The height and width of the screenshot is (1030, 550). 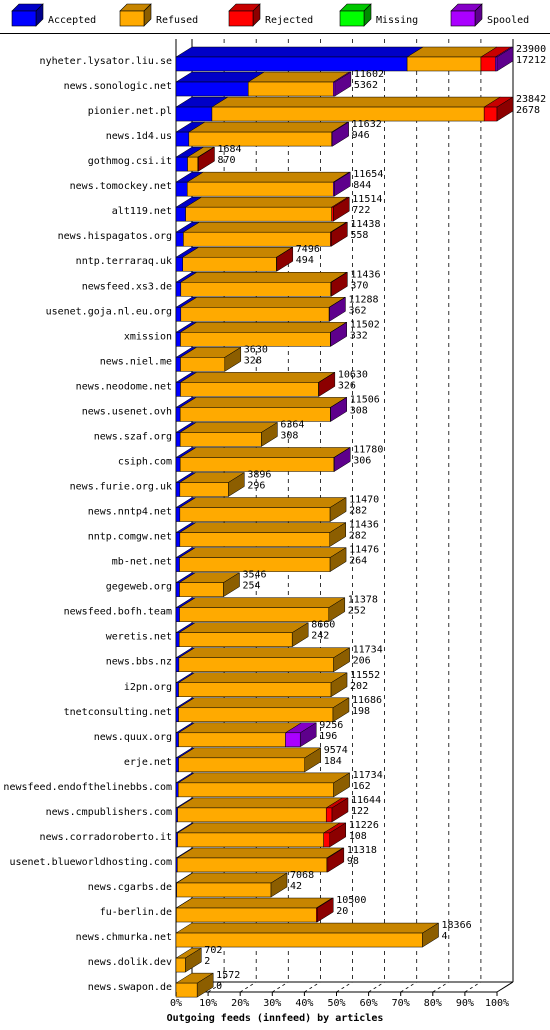 I want to click on row-label: csiph.com, so click(x=145, y=461).